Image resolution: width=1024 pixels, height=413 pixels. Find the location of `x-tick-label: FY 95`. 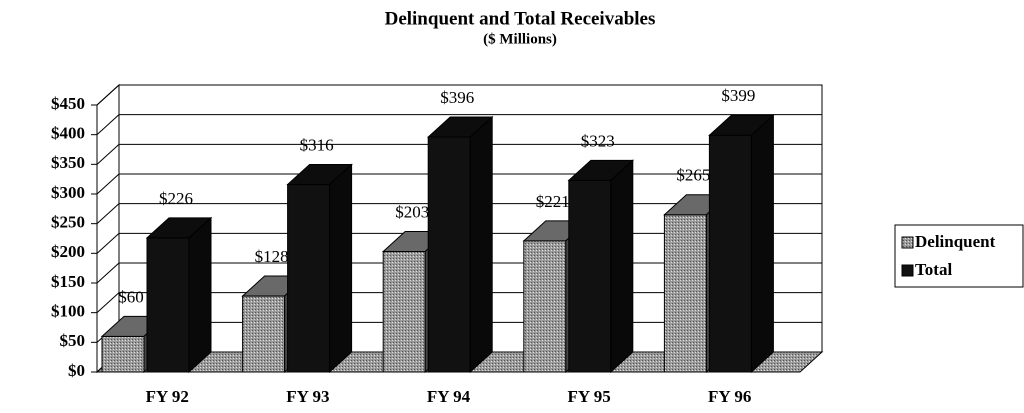

x-tick-label: FY 95 is located at coordinates (588, 396).